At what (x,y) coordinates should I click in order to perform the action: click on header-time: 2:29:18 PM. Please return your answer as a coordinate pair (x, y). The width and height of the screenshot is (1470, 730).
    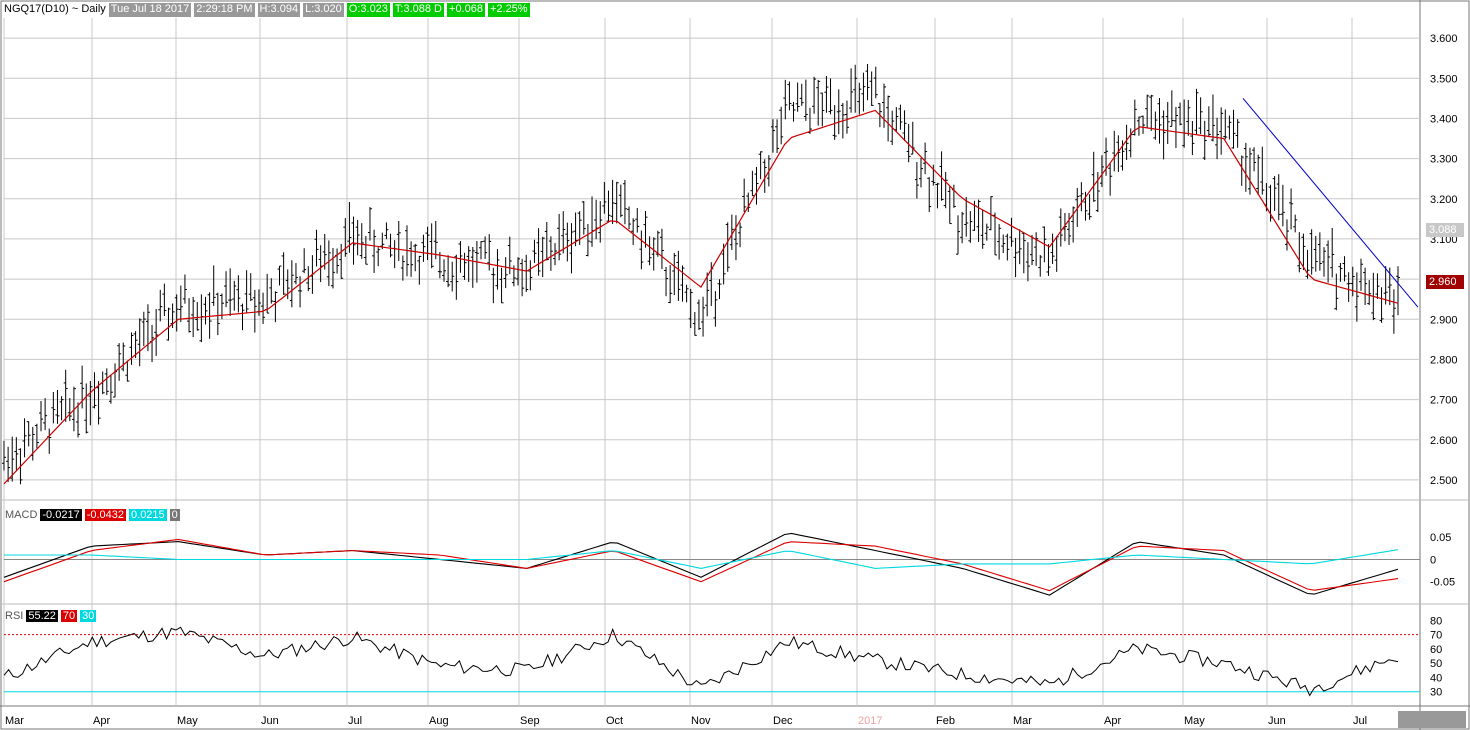
    Looking at the image, I should click on (224, 10).